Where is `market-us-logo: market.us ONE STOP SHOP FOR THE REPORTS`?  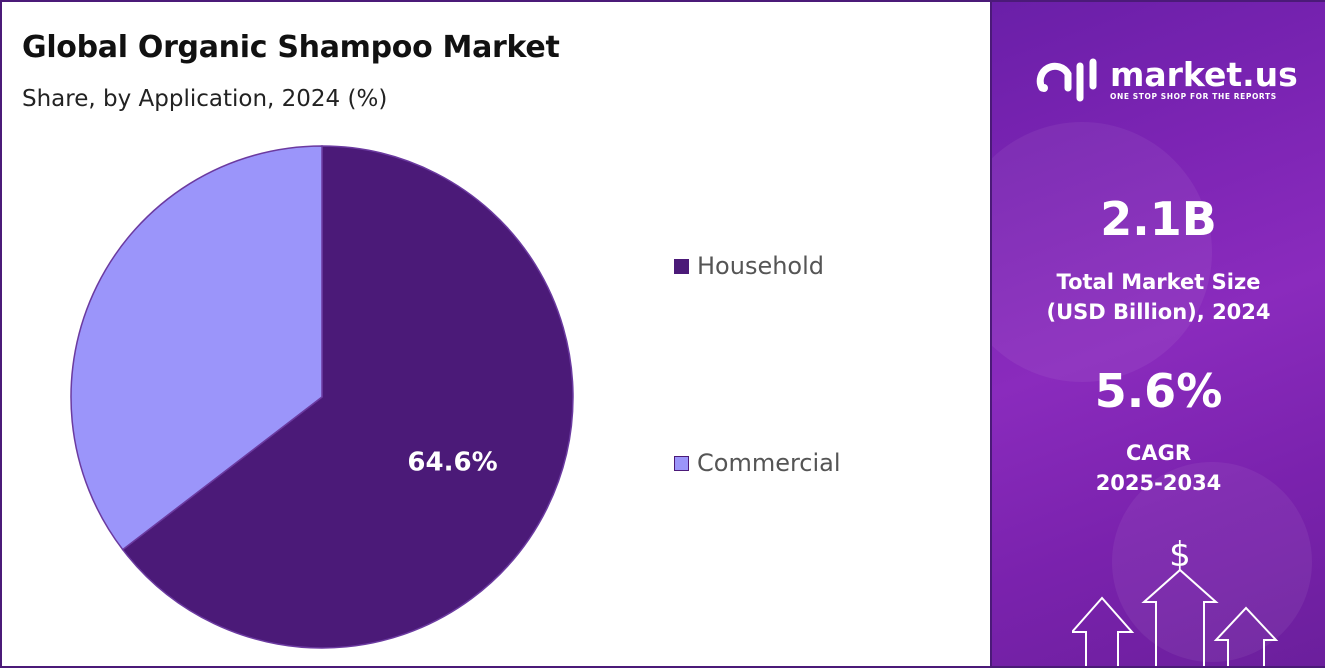 market-us-logo: market.us ONE STOP SHOP FOR THE REPORTS is located at coordinates (1167, 79).